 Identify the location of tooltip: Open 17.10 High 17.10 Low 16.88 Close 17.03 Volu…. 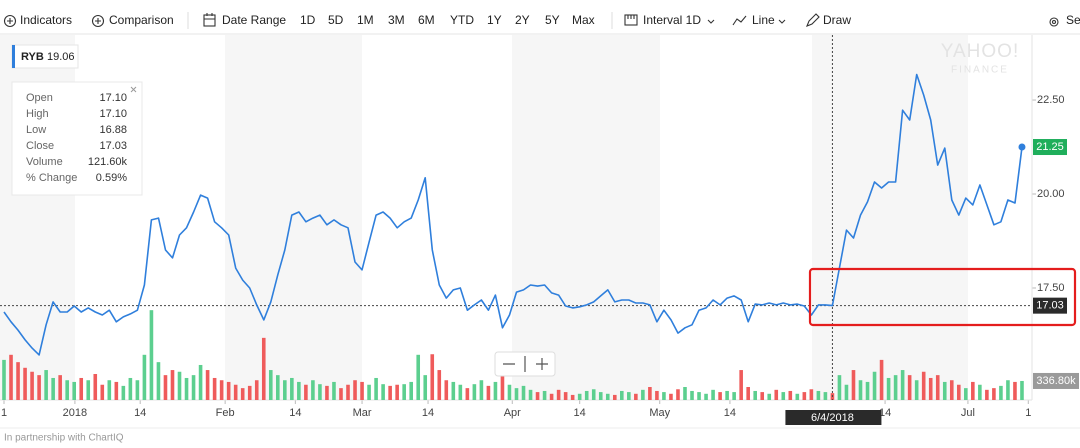
(77, 138).